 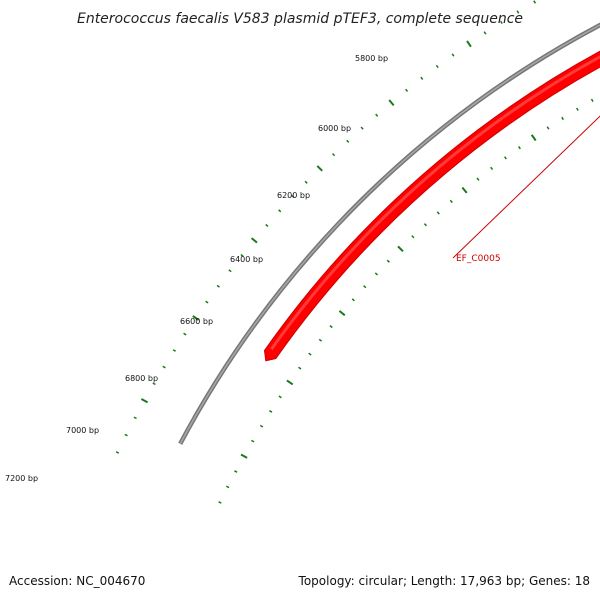 What do you see at coordinates (196, 321) in the screenshot?
I see `tick-label: 6600 bp` at bounding box center [196, 321].